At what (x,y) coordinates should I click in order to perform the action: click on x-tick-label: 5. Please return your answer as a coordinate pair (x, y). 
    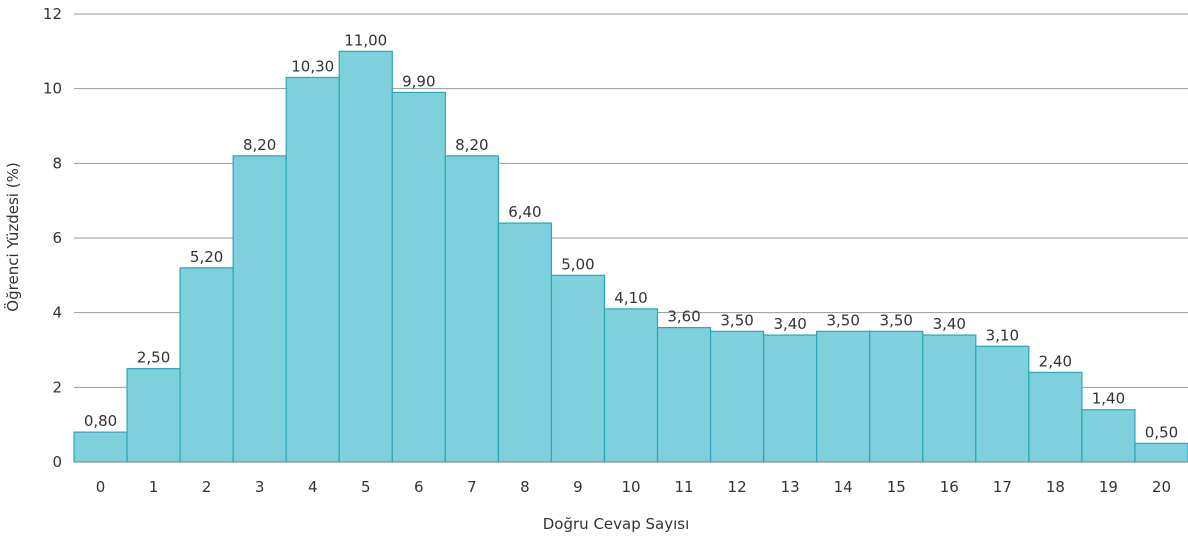
    Looking at the image, I should click on (366, 487).